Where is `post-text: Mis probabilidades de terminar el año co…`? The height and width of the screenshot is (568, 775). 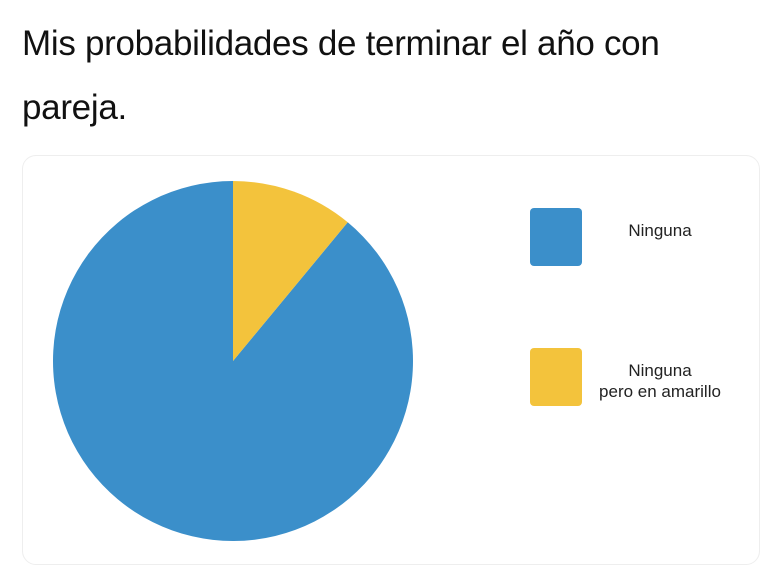
post-text: Mis probabilidades de terminar el año co… is located at coordinates (341, 75).